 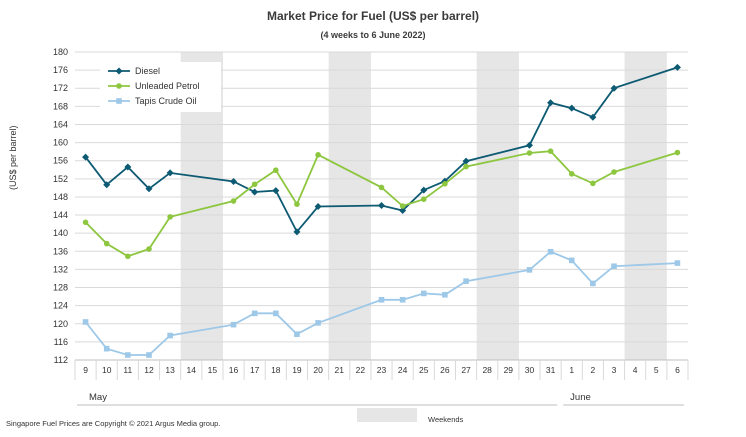 I want to click on x-tick-label-17: 26, so click(x=445, y=370).